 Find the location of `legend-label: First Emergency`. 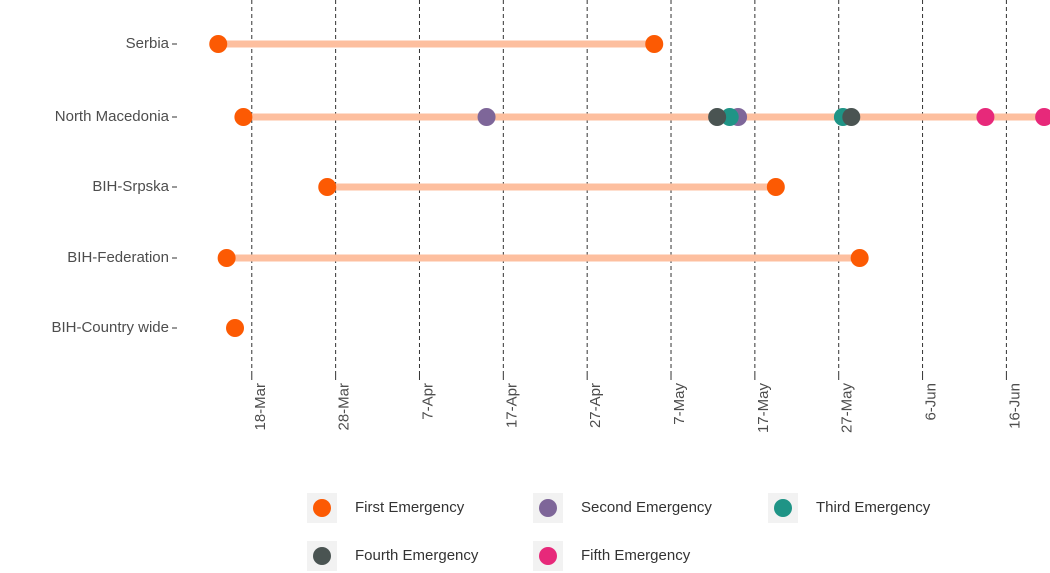

legend-label: First Emergency is located at coordinates (410, 507).